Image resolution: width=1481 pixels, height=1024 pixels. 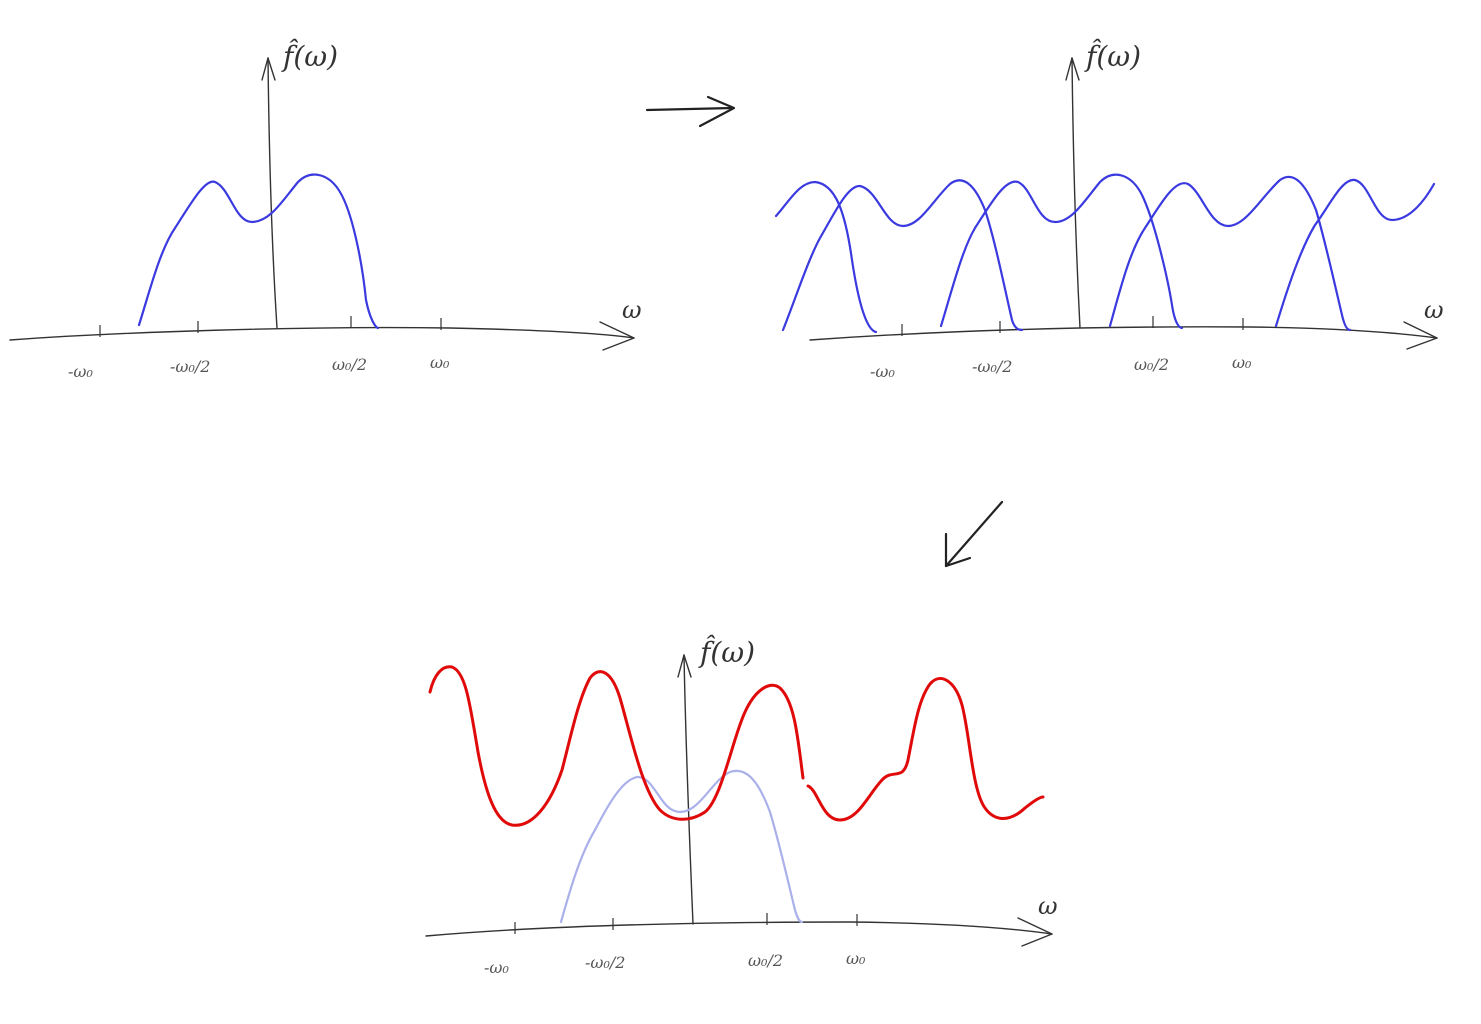 I want to click on flow-arrow-down-left, so click(x=974, y=534).